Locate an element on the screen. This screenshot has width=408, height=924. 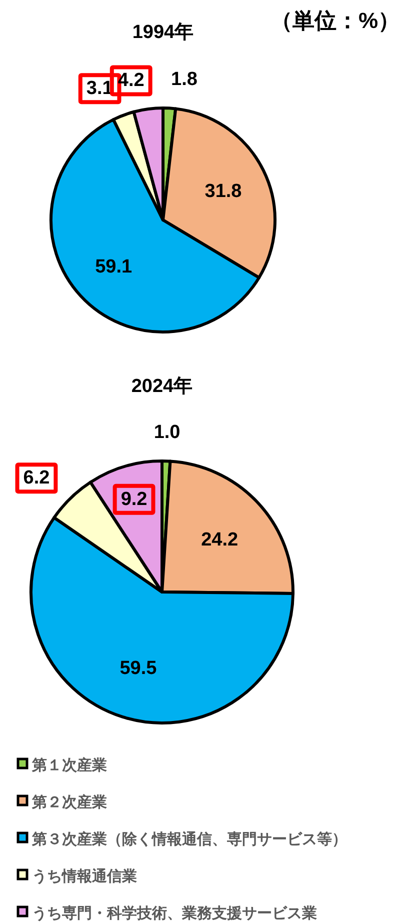
data-label: 1.8 is located at coordinates (184, 79).